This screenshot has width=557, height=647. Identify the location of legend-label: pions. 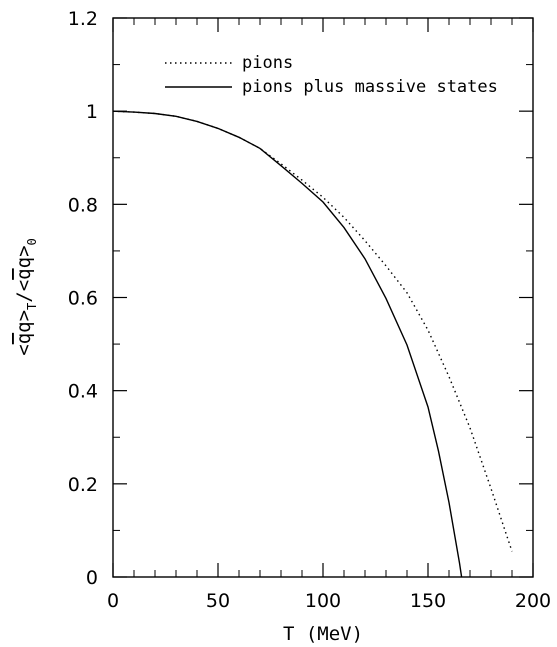
(267, 63).